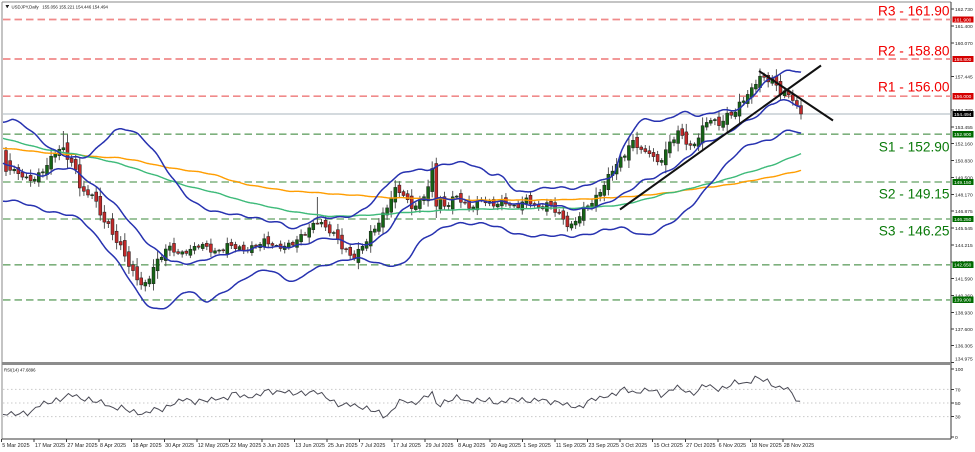 Image resolution: width=975 pixels, height=452 pixels. Describe the element at coordinates (914, 230) in the screenshot. I see `svg-text: S3 - 146.25` at that location.